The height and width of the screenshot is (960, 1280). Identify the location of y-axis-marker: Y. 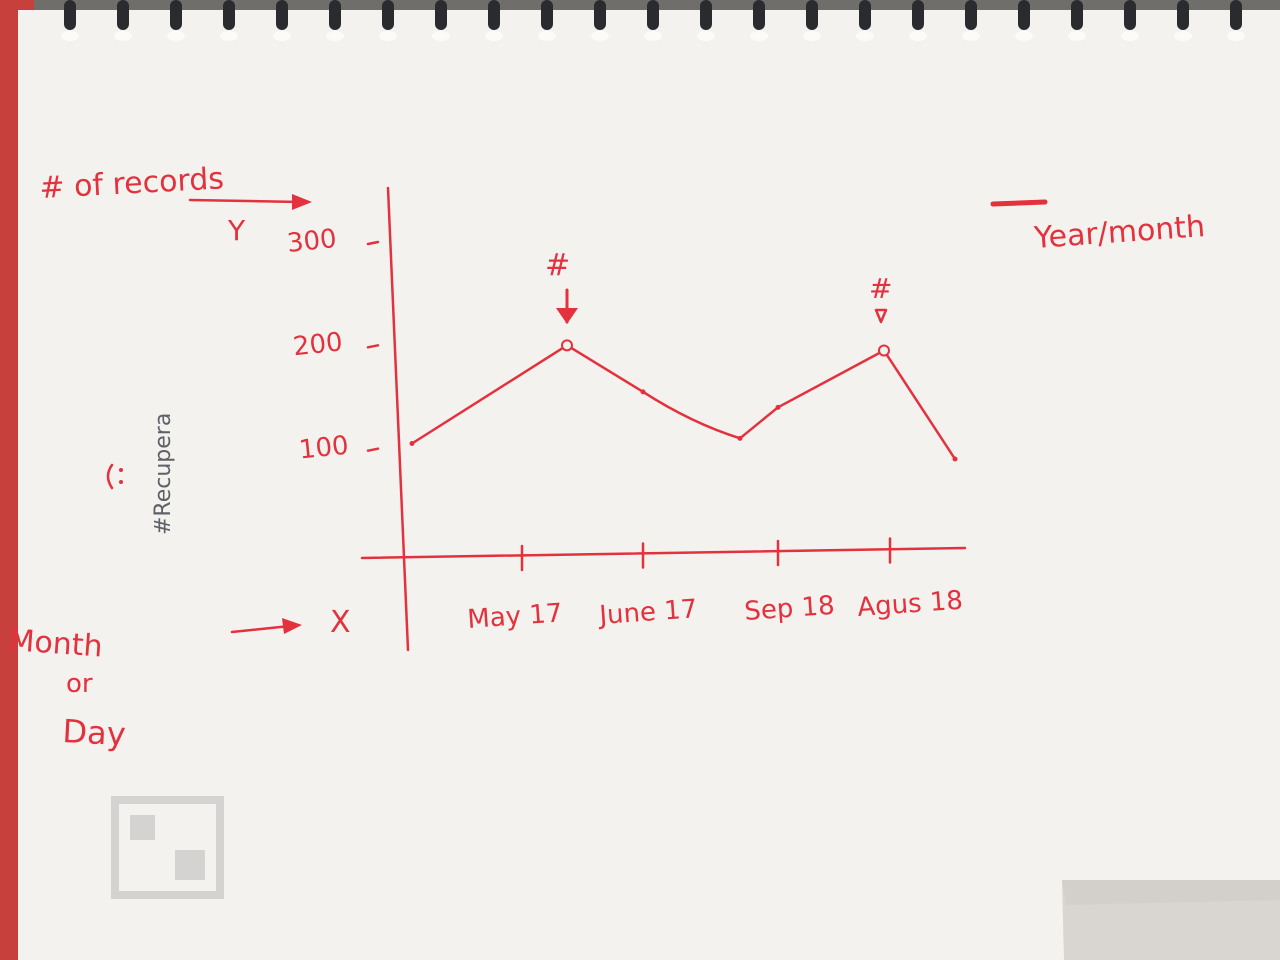
(236, 230).